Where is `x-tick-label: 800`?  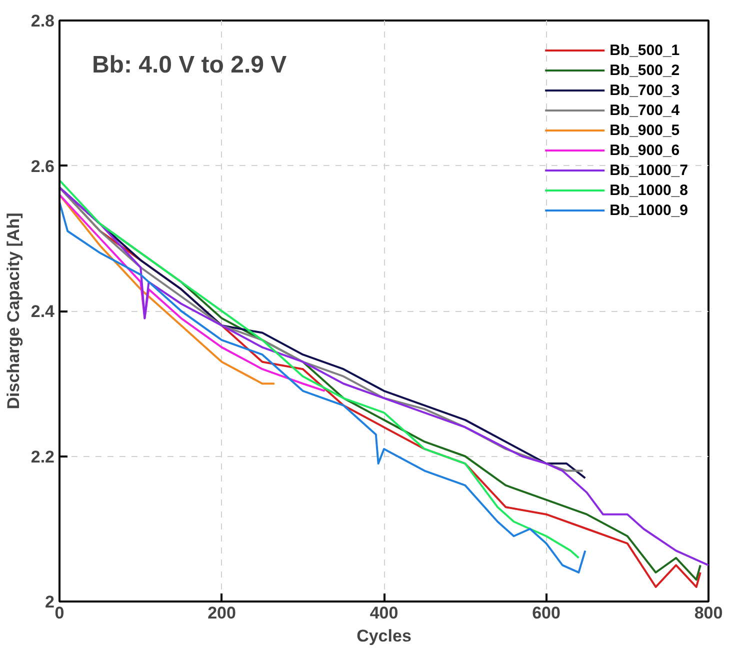 x-tick-label: 800 is located at coordinates (708, 613).